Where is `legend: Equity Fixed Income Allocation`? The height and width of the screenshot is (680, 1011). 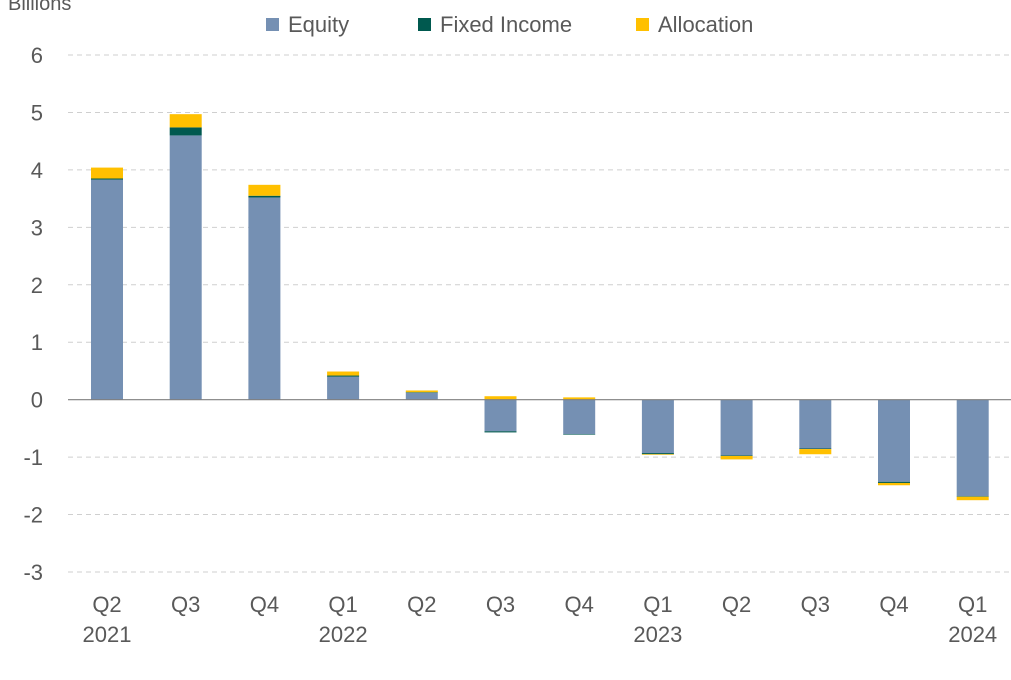
legend: Equity Fixed Income Allocation is located at coordinates (509, 24).